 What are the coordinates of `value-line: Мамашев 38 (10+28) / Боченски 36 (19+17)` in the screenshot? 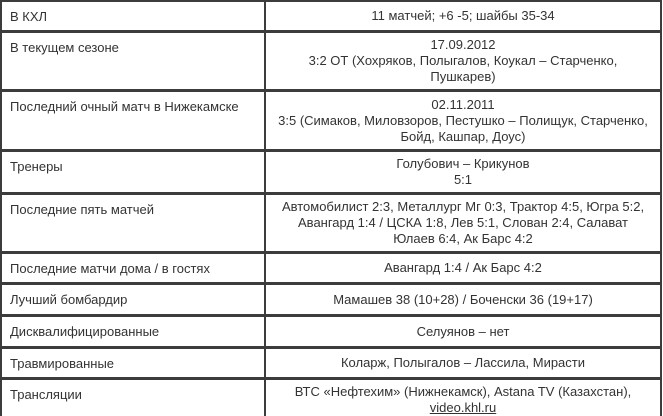 It's located at (463, 299).